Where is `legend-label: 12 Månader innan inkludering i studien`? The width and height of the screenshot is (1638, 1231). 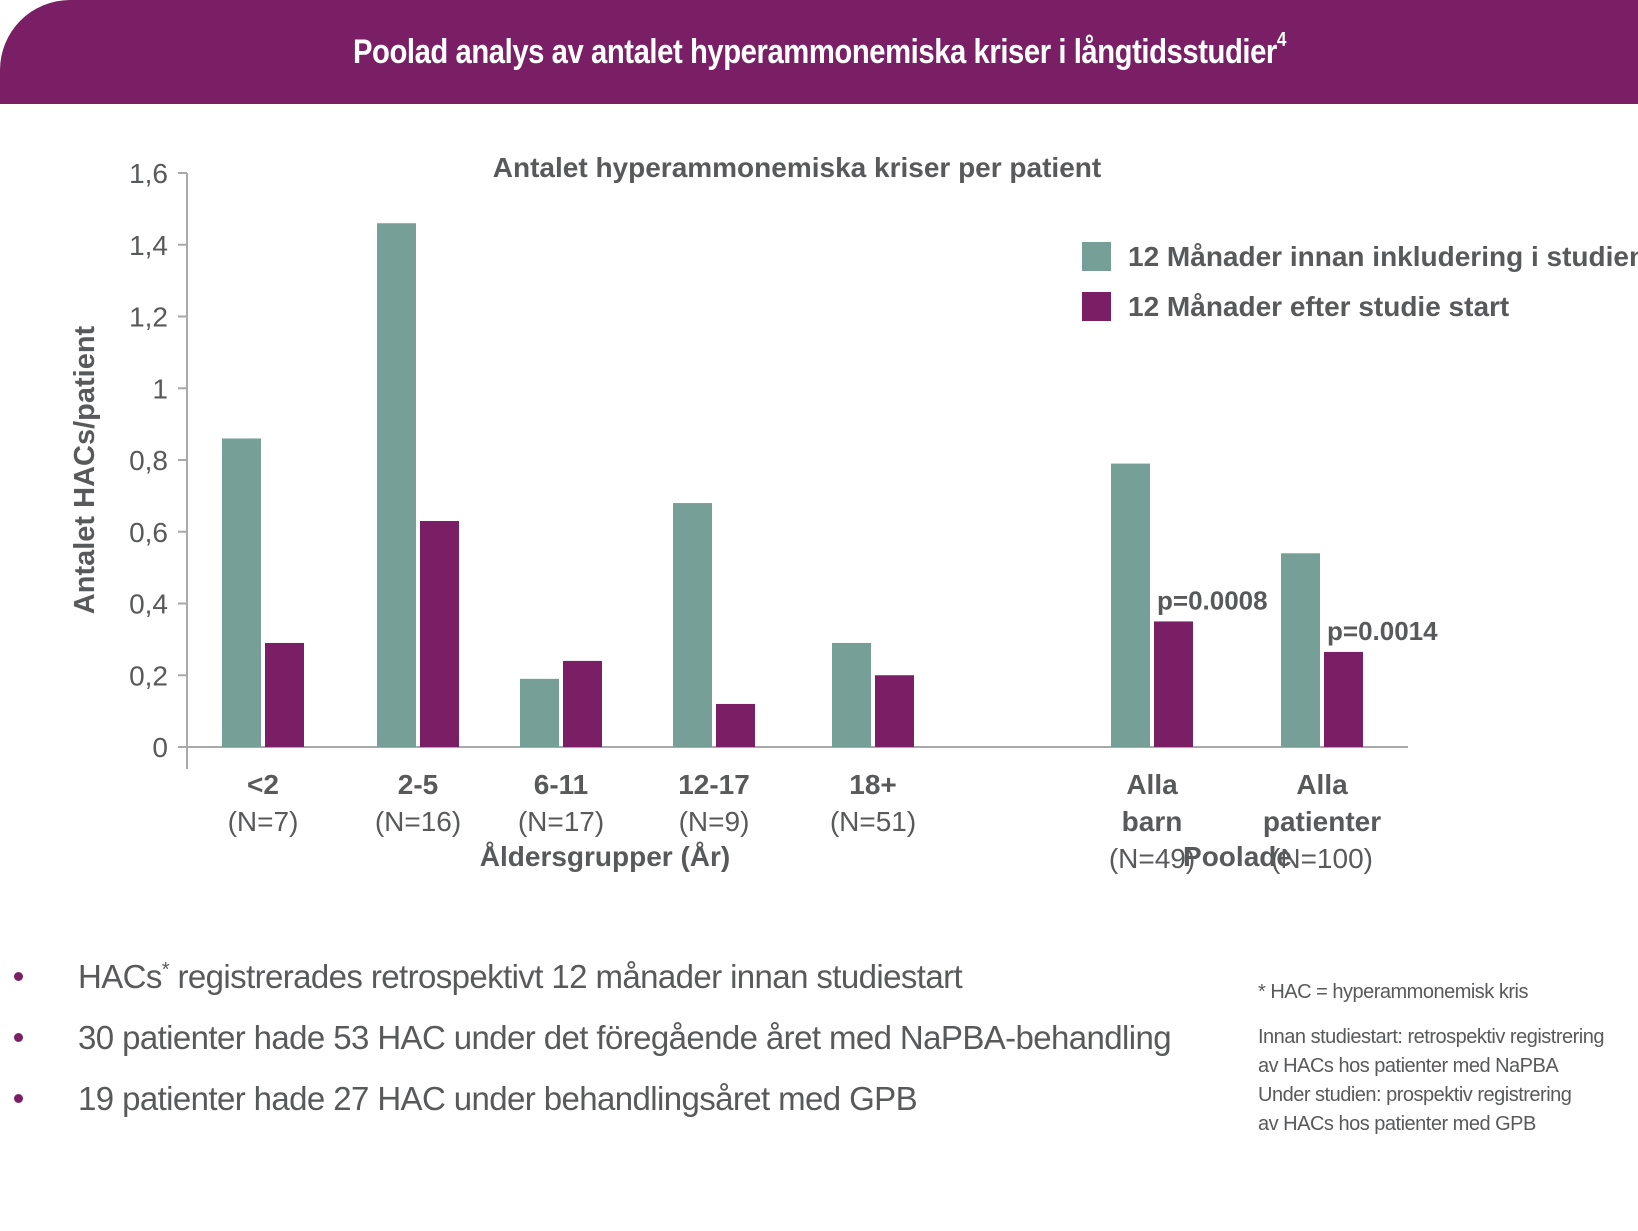
legend-label: 12 Månader innan inkludering i studien is located at coordinates (1383, 256).